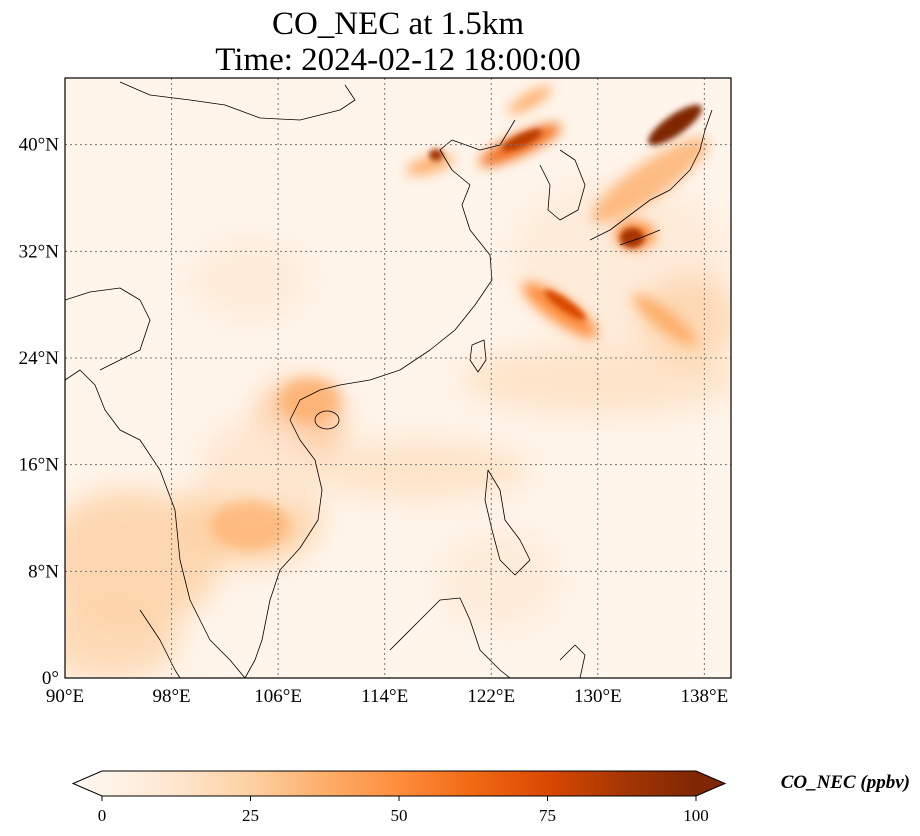 The height and width of the screenshot is (836, 920). Describe the element at coordinates (65, 696) in the screenshot. I see `lon-tick-label: 90°E` at that location.